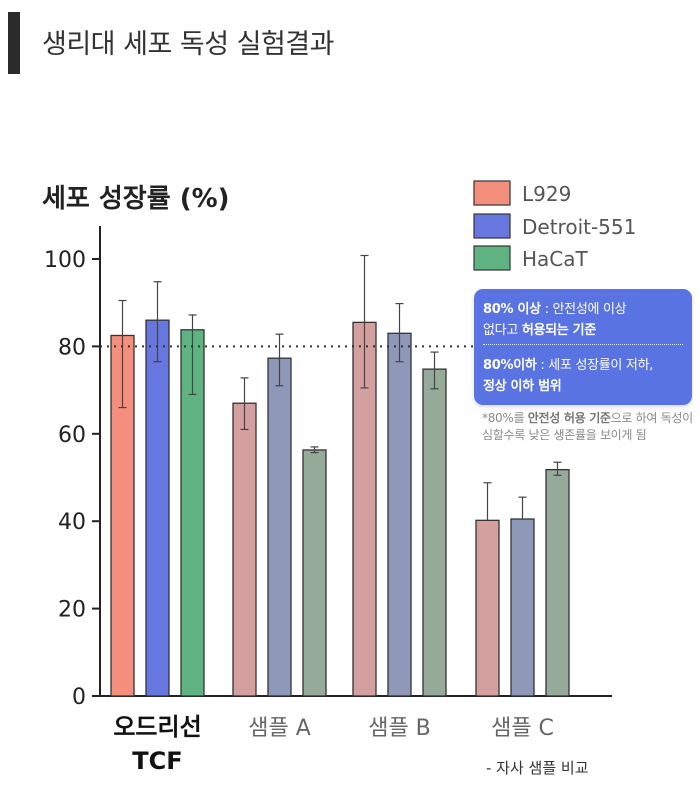 The height and width of the screenshot is (791, 700). I want to click on legend-label: L929, so click(546, 194).